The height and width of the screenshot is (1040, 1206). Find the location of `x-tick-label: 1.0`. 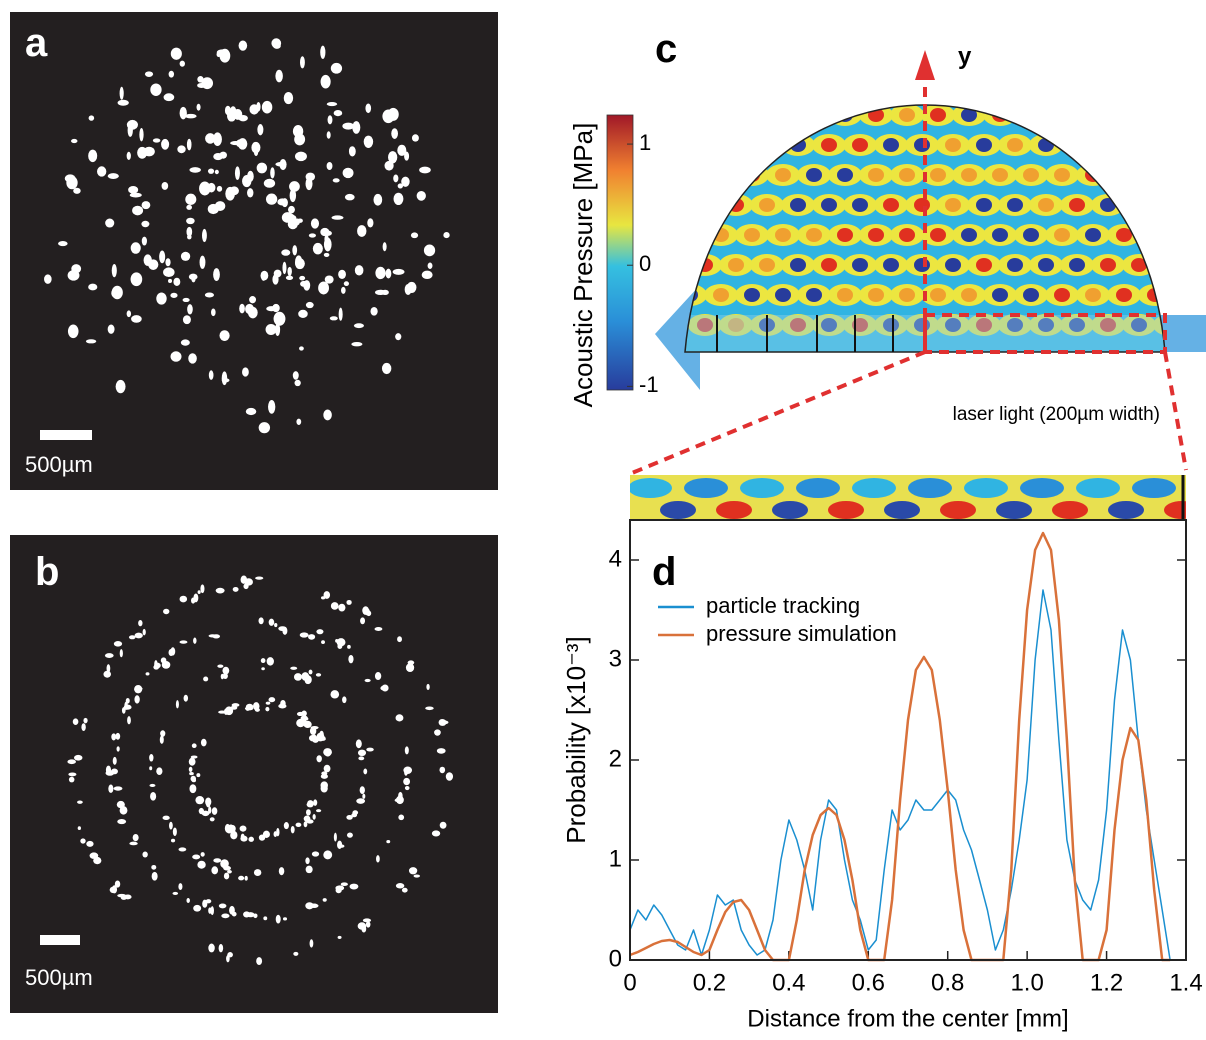

x-tick-label: 1.0 is located at coordinates (1026, 982).